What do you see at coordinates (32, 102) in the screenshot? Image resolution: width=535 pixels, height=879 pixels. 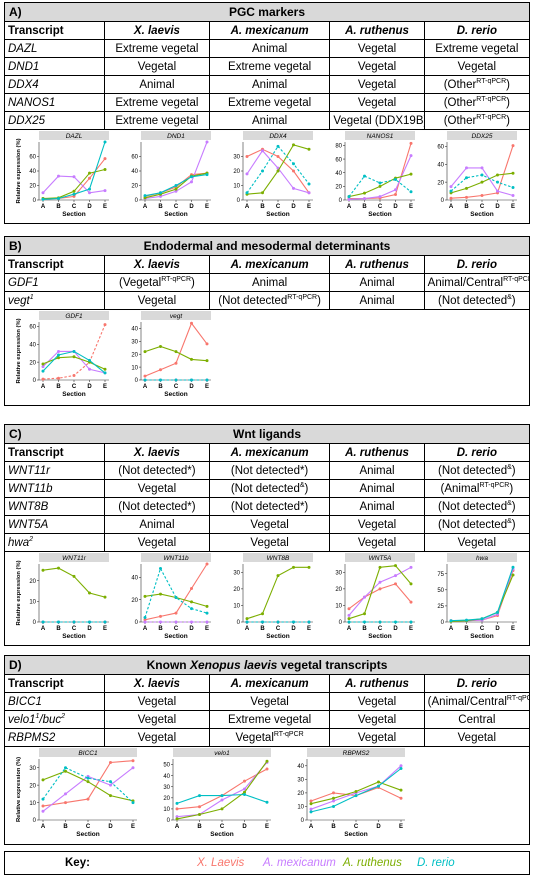 I see `cell-text: NANOS1` at bounding box center [32, 102].